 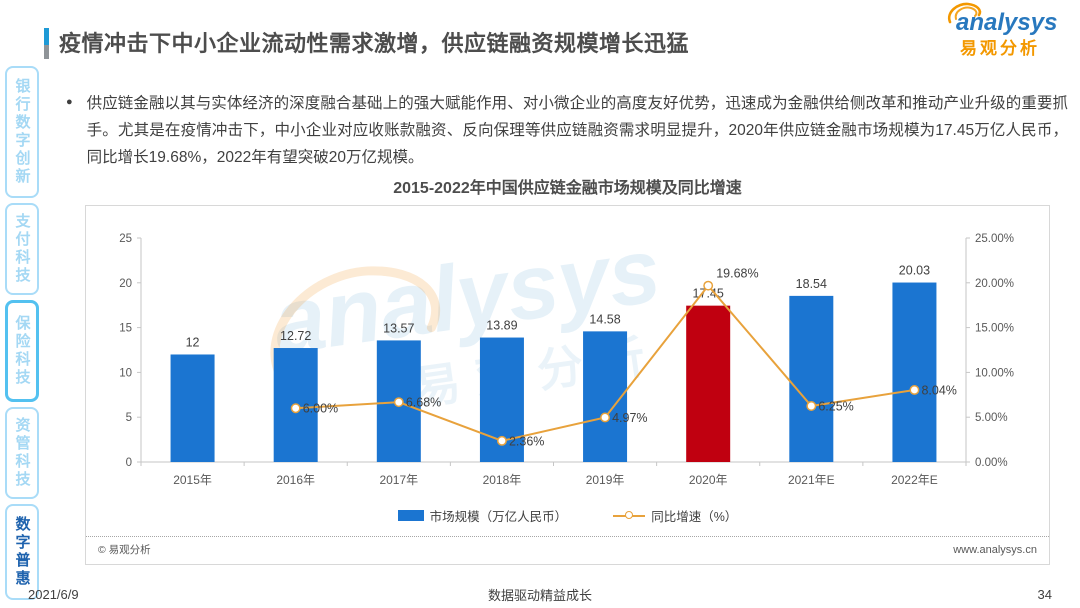 What do you see at coordinates (410, 515) in the screenshot?
I see `legend-bar-swatch` at bounding box center [410, 515].